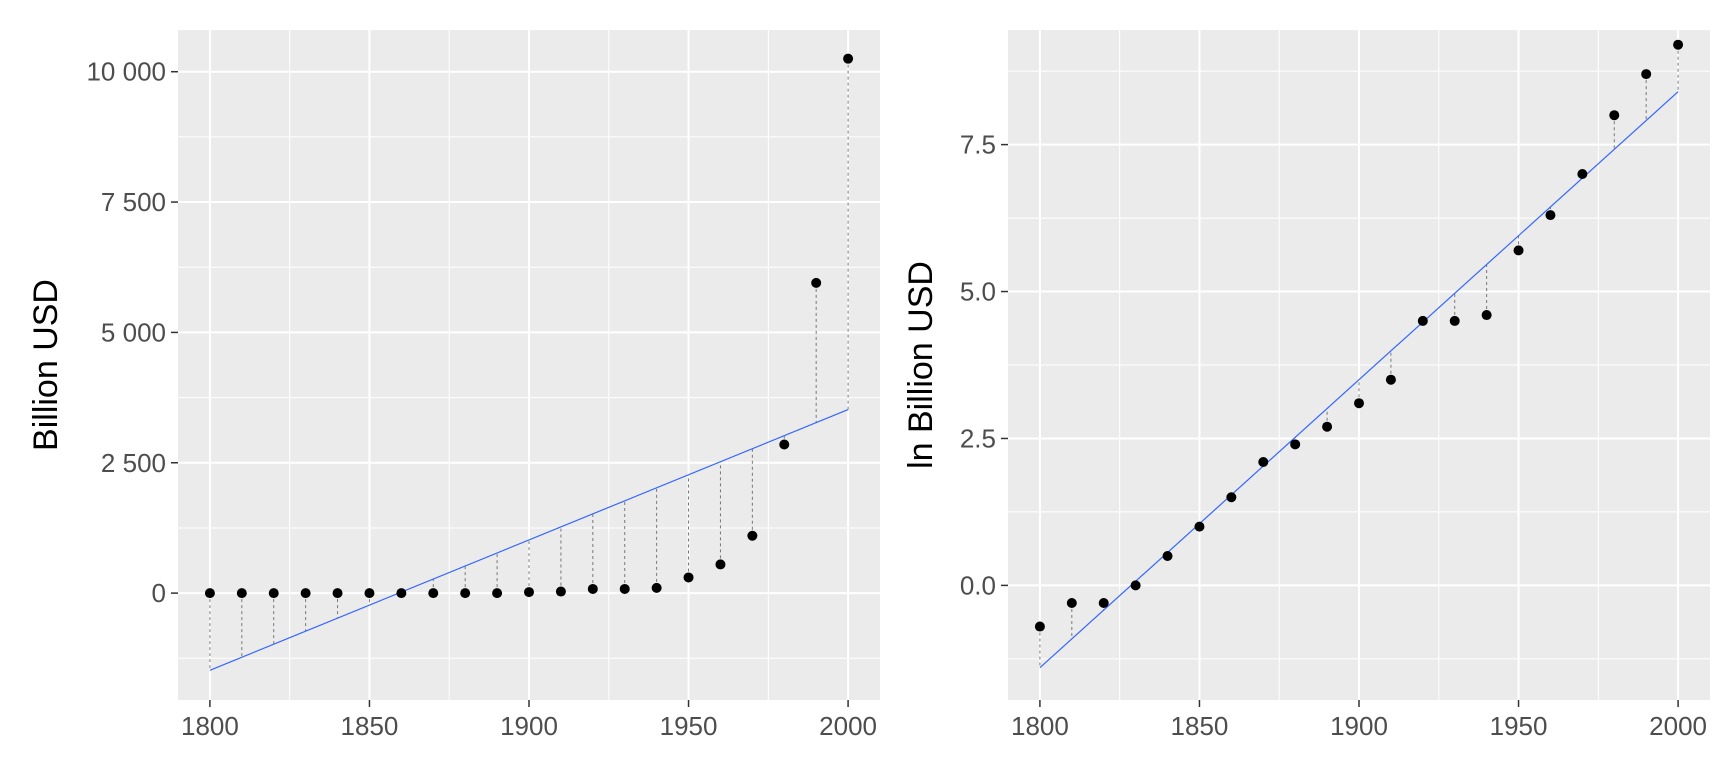 This screenshot has height=768, width=1728. What do you see at coordinates (1200, 726) in the screenshot?
I see `right-x-tick-label: 1850` at bounding box center [1200, 726].